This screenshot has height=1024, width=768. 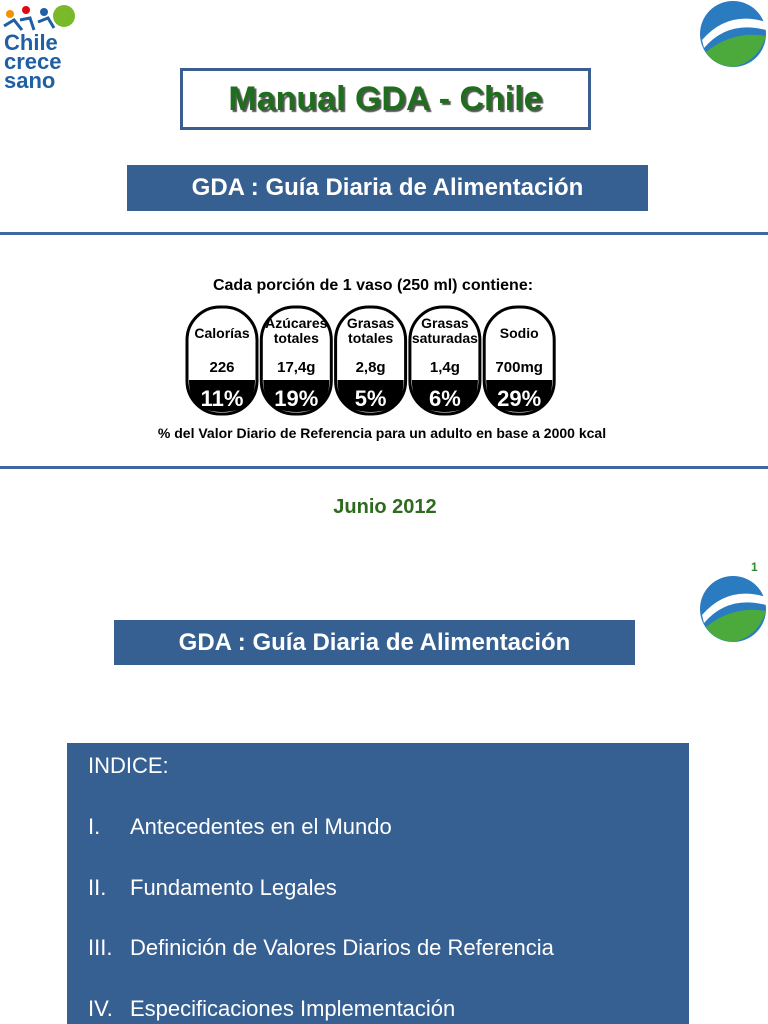 What do you see at coordinates (445, 367) in the screenshot?
I see `nutrient-amount: 1,4g` at bounding box center [445, 367].